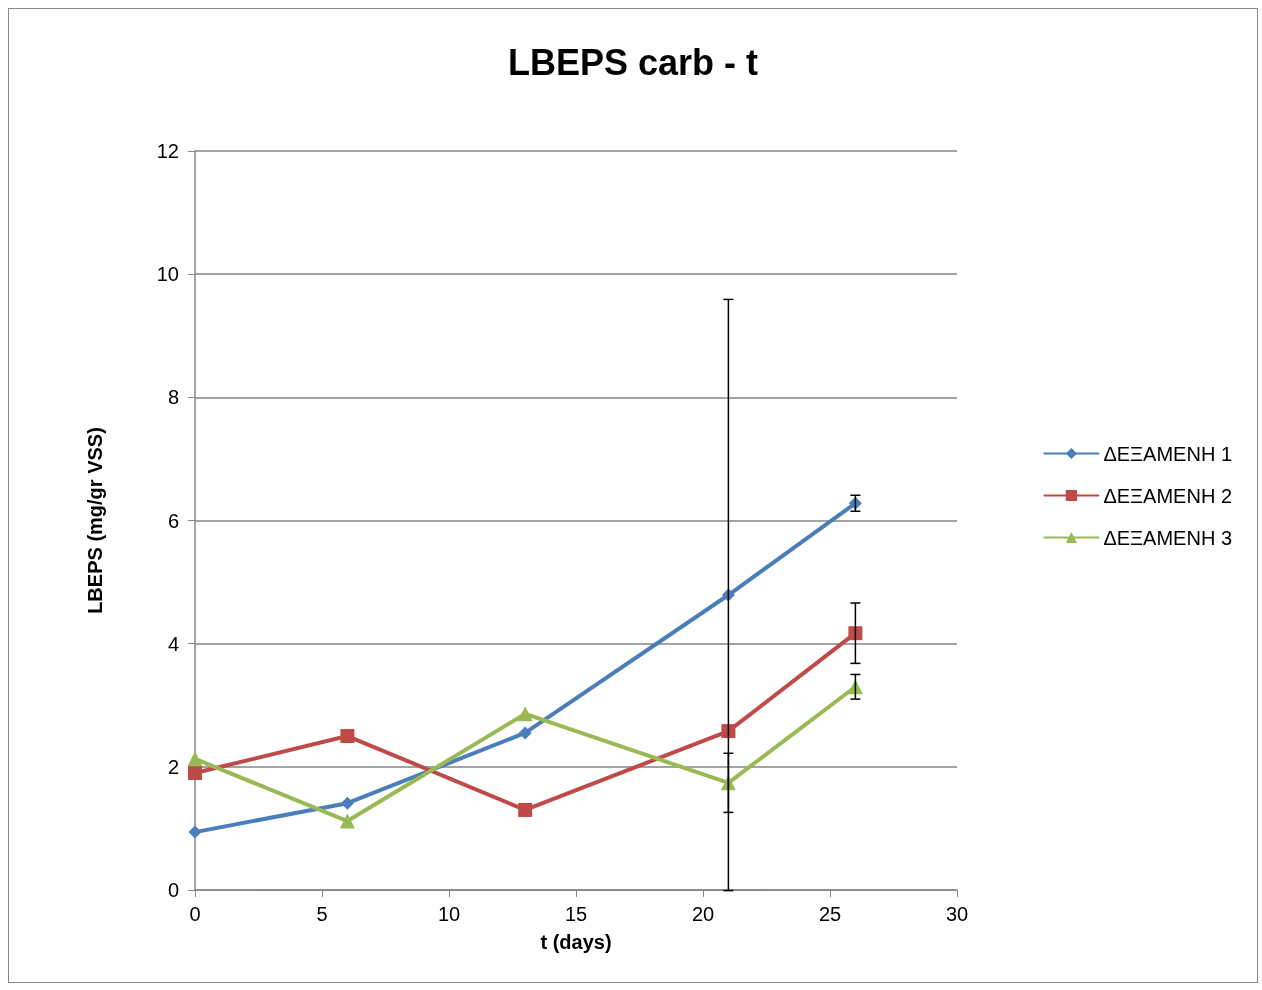 Image resolution: width=1262 pixels, height=990 pixels. What do you see at coordinates (576, 942) in the screenshot?
I see `x-axis-title: t (days)` at bounding box center [576, 942].